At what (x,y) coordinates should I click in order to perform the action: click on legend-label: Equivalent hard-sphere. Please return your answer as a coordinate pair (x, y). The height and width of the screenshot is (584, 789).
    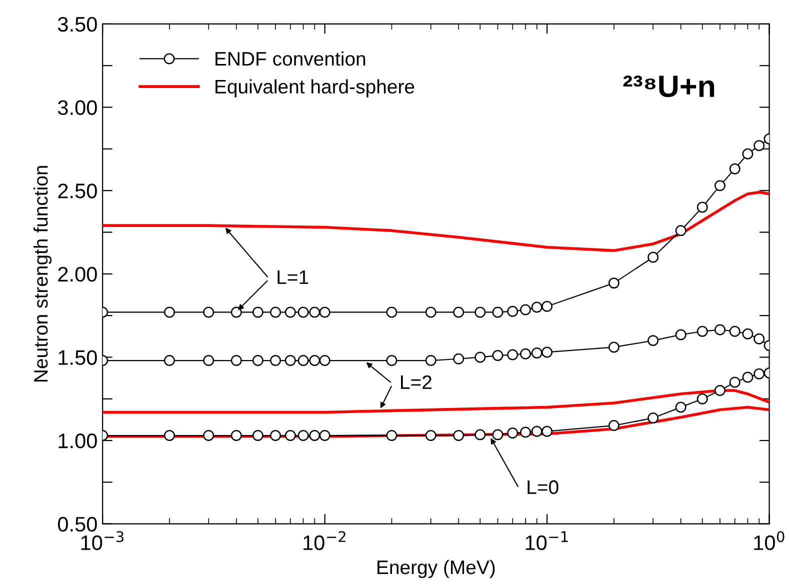
    Looking at the image, I should click on (315, 88).